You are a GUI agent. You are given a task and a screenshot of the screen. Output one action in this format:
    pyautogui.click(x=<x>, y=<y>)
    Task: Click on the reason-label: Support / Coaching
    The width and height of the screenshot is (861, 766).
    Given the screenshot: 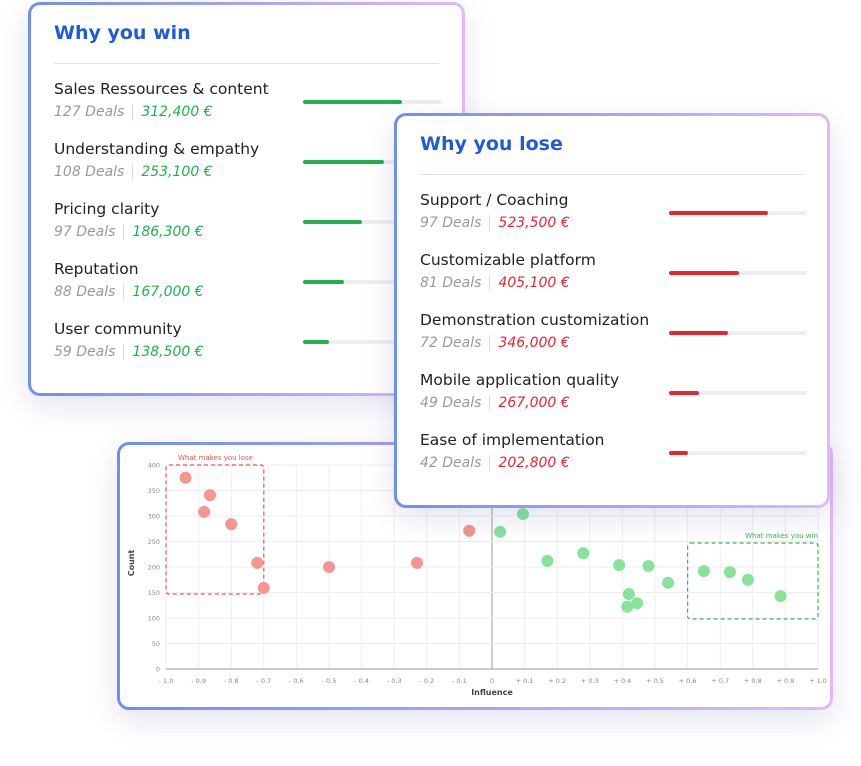 What is the action you would take?
    pyautogui.click(x=494, y=200)
    